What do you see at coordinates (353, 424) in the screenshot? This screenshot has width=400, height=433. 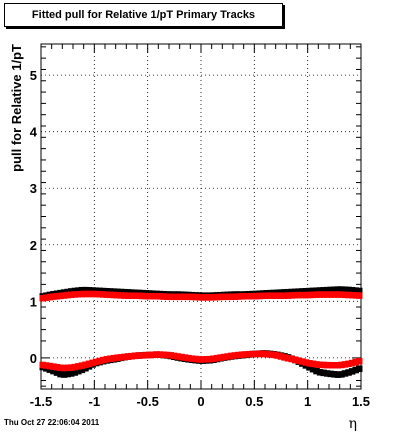 I see `x-axis-label: η` at bounding box center [353, 424].